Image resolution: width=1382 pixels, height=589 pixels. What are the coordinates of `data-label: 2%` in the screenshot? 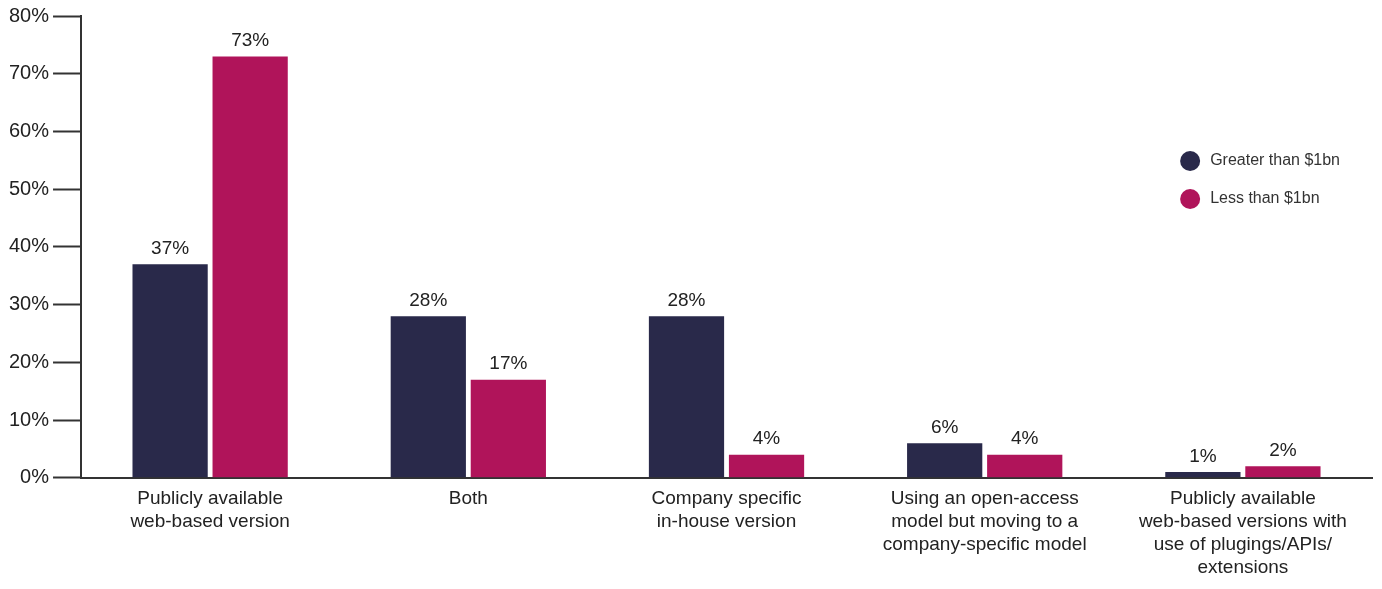 It's located at (1283, 449).